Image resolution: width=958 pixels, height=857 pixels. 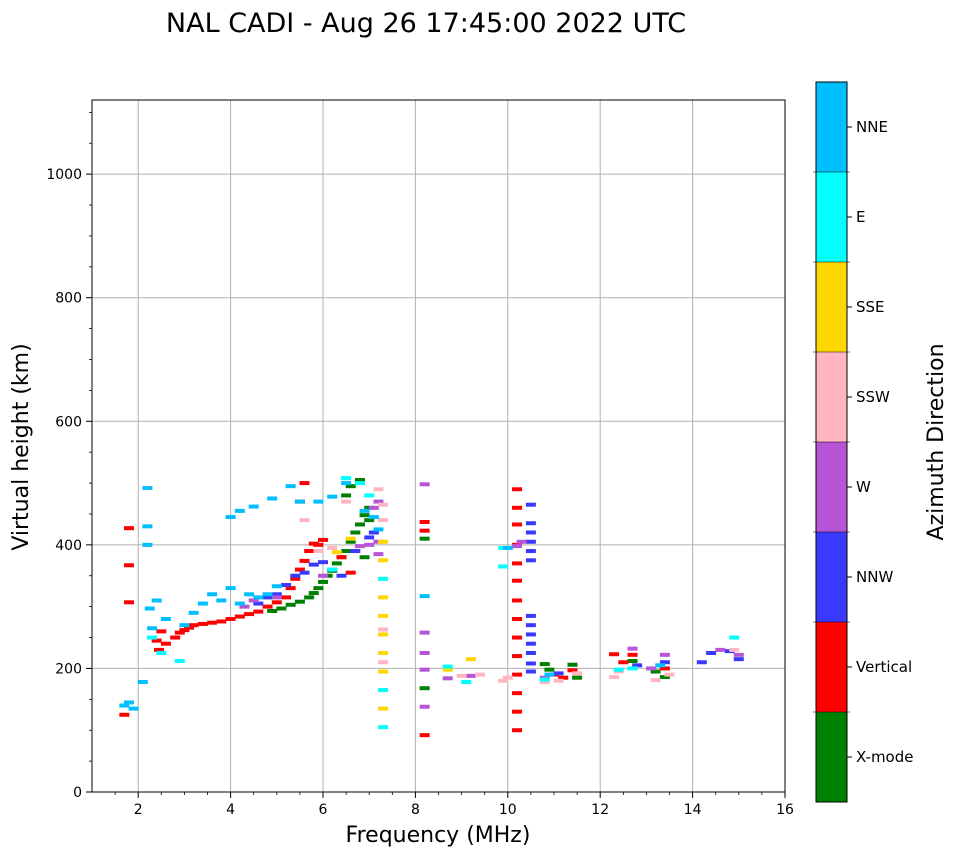 I want to click on colorbar-tick-label: X-mode, so click(x=884, y=757).